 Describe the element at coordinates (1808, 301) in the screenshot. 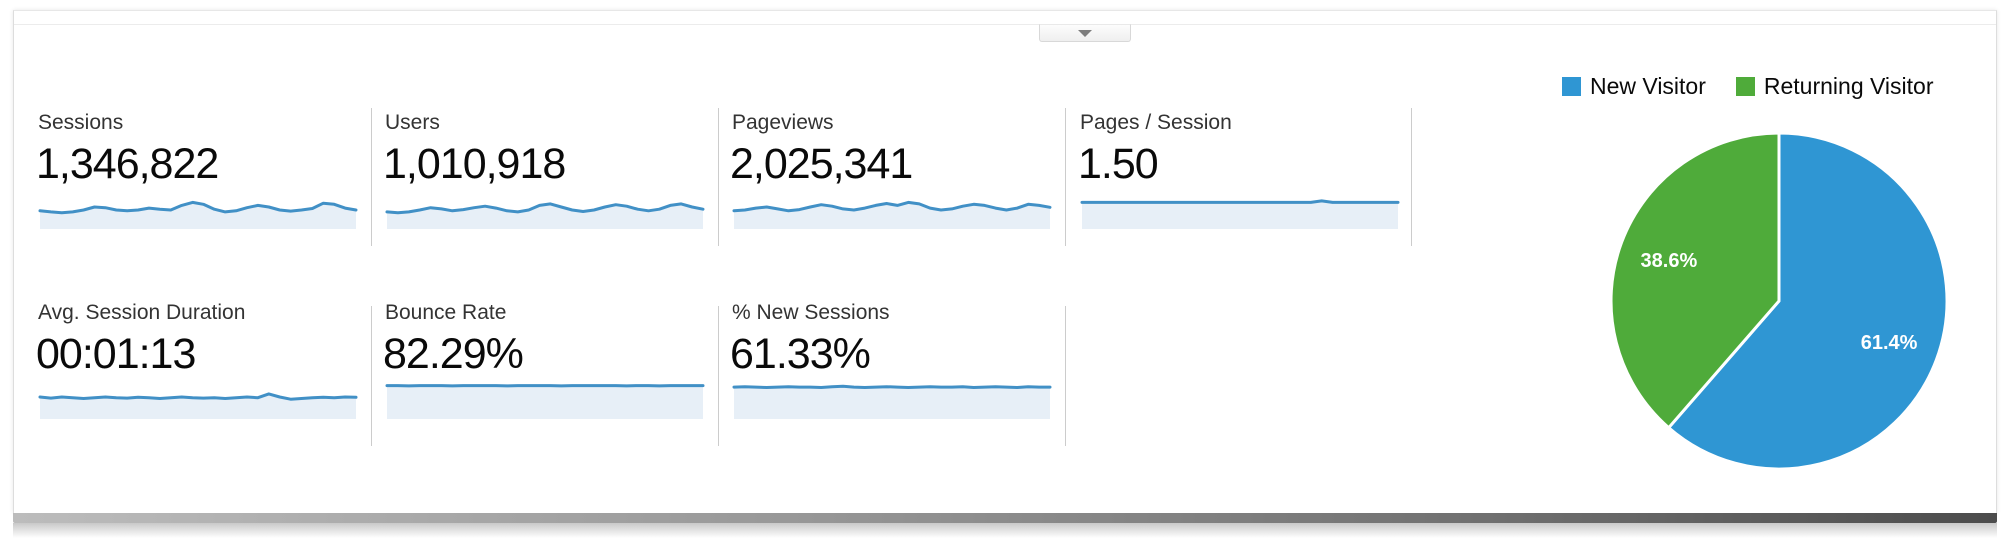

I see `pie-slice-new-visitor` at that location.